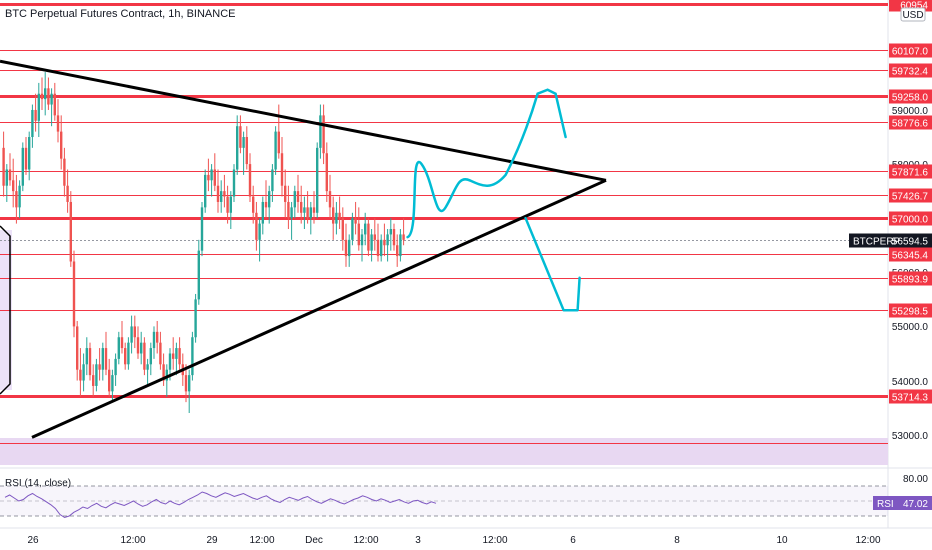  What do you see at coordinates (573, 540) in the screenshot?
I see `time-label-8: 6` at bounding box center [573, 540].